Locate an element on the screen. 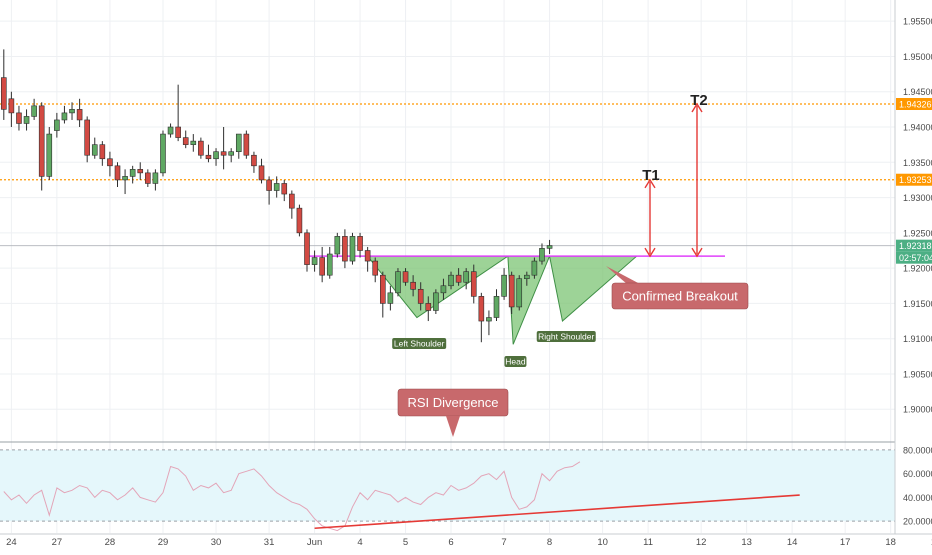  x-tick-label: 4 is located at coordinates (359, 542).